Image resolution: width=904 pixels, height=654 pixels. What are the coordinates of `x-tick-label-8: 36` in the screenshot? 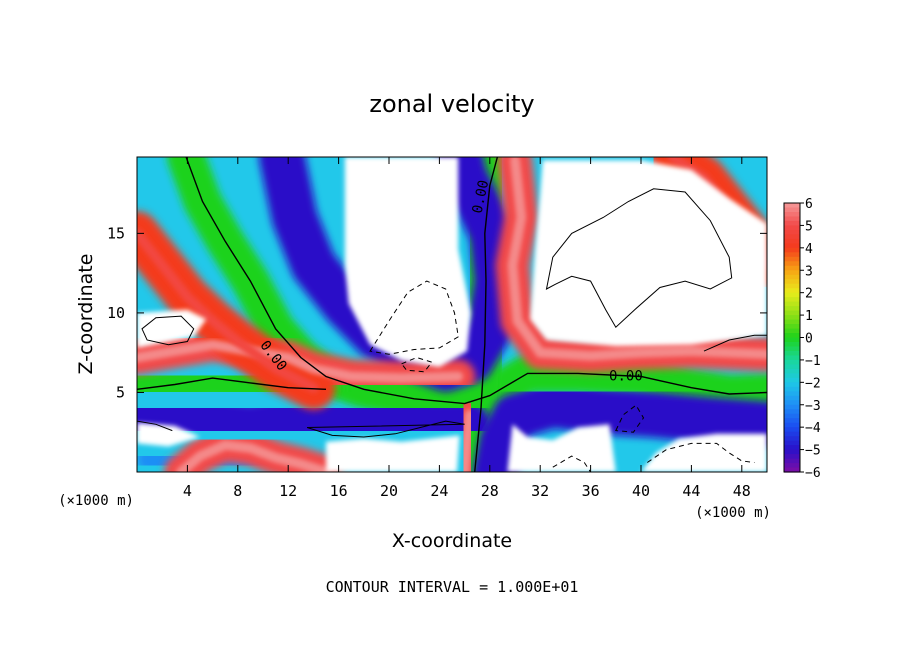 It's located at (591, 491).